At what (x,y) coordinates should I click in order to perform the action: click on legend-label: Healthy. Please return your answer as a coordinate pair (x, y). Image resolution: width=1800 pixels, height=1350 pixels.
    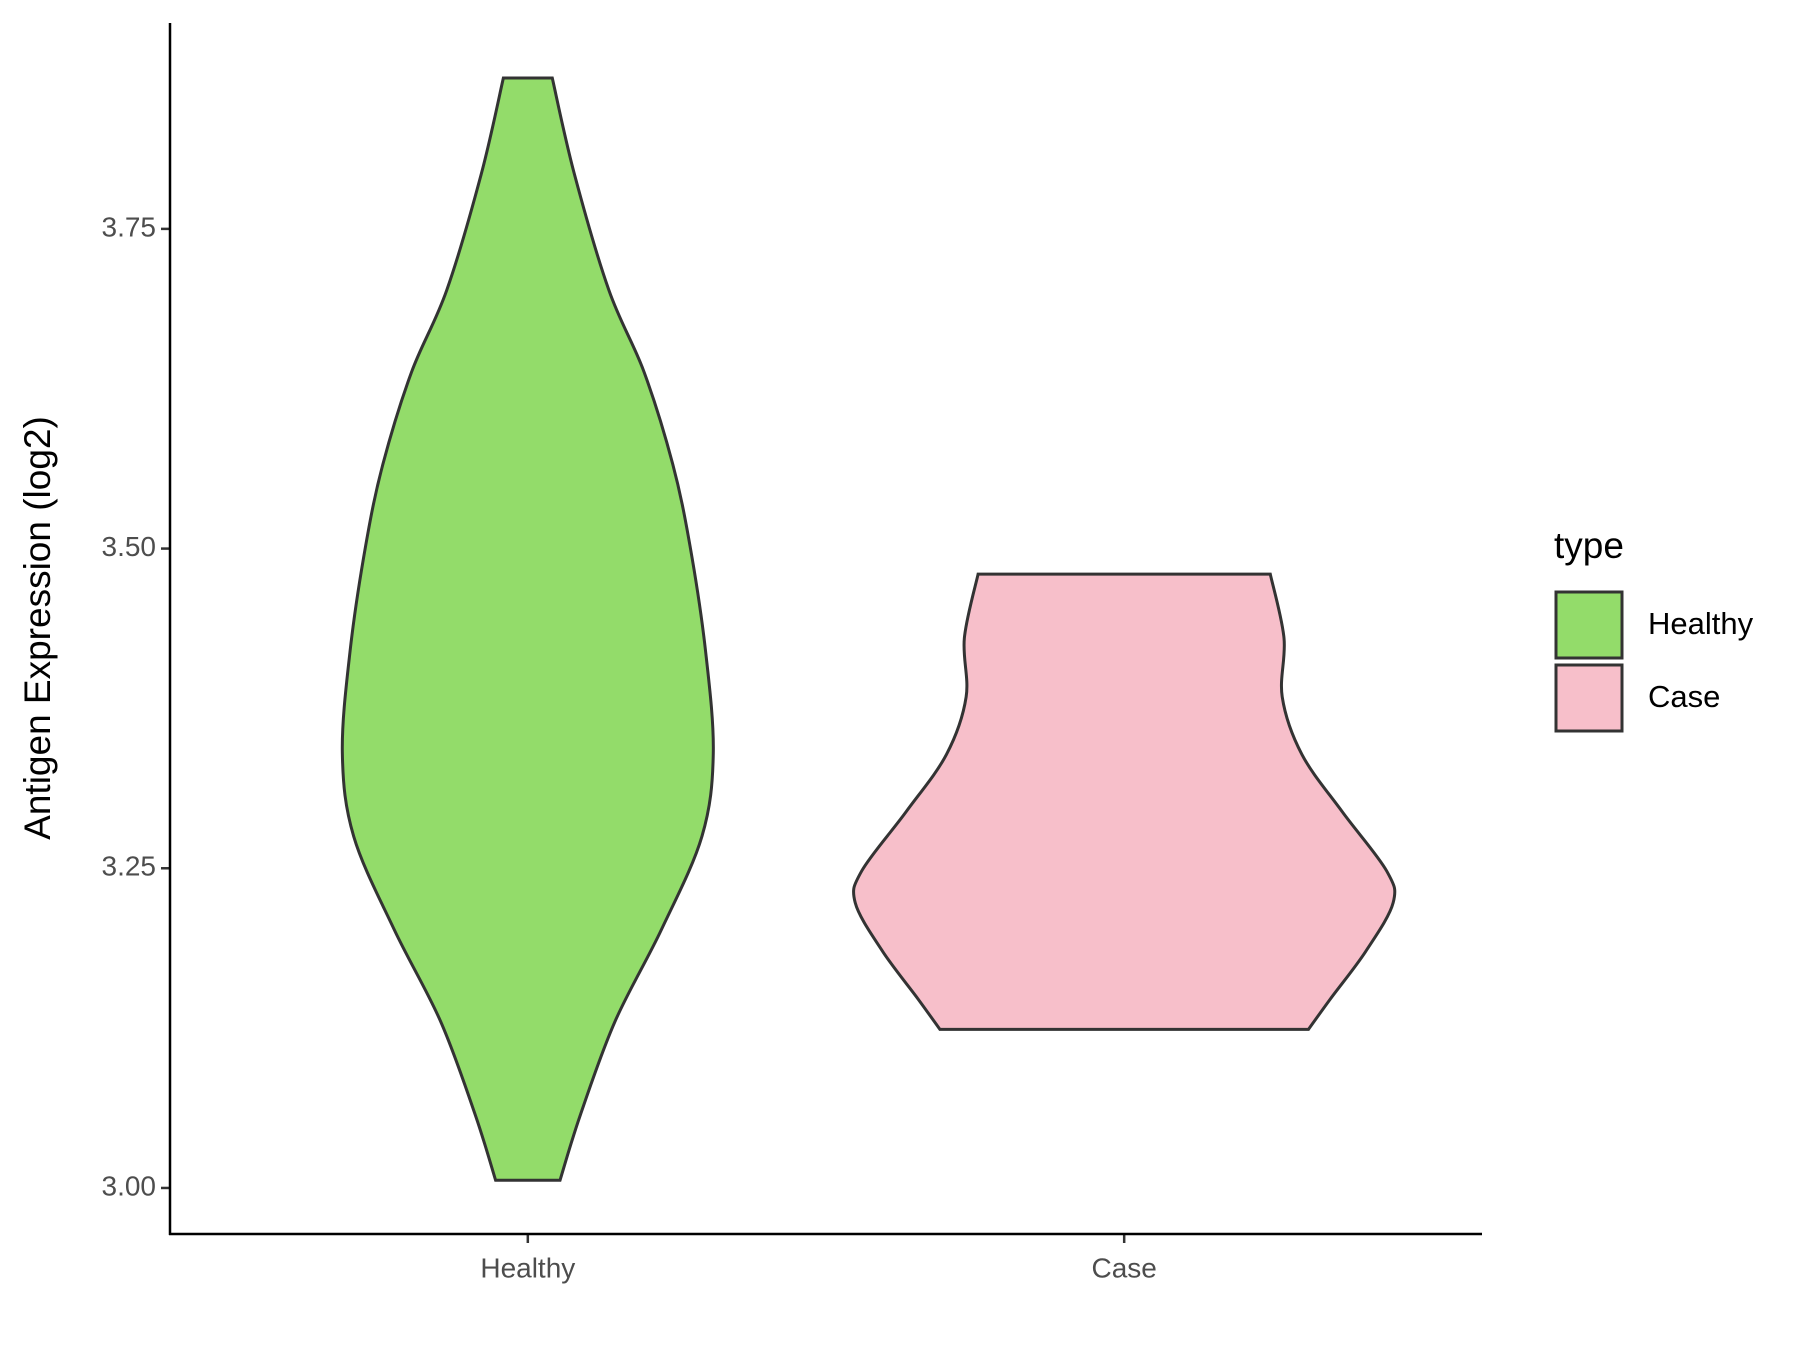
    Looking at the image, I should click on (1701, 623).